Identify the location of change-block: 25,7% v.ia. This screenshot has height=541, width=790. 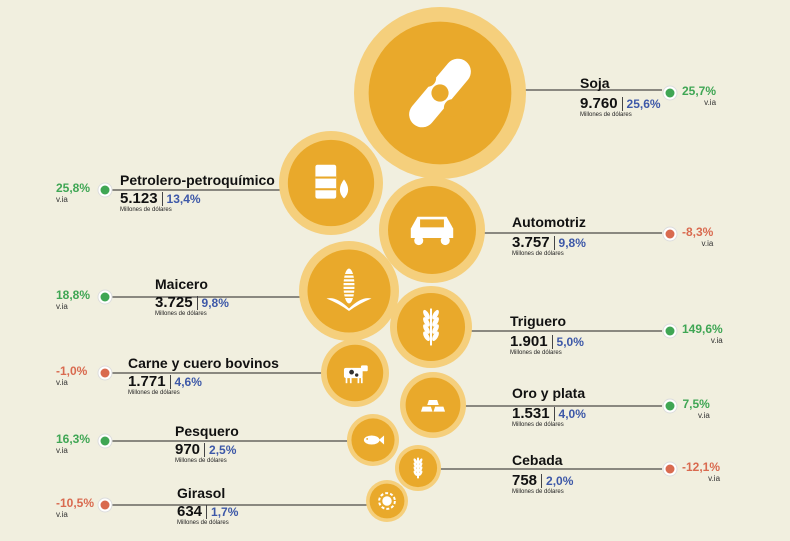
(699, 95).